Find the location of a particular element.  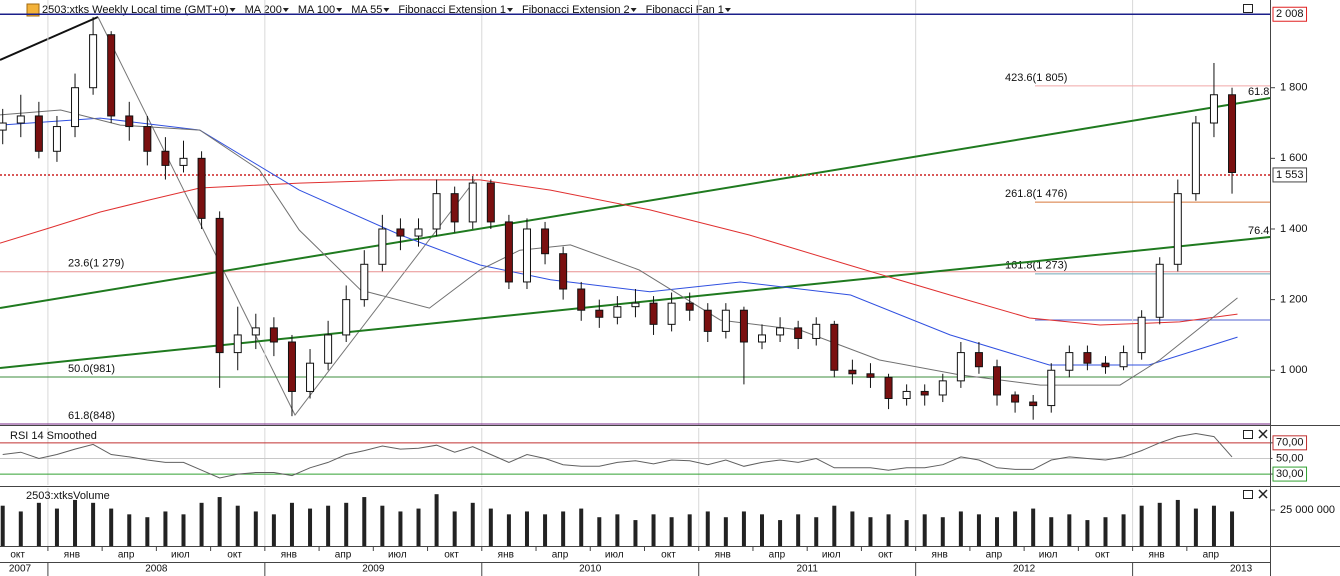

x-tick-label: июл is located at coordinates (397, 555).